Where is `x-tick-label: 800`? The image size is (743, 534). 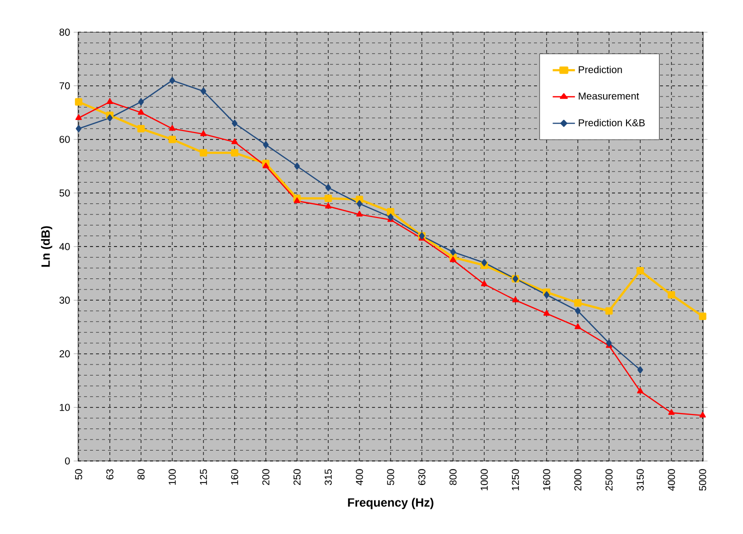 x-tick-label: 800 is located at coordinates (453, 477).